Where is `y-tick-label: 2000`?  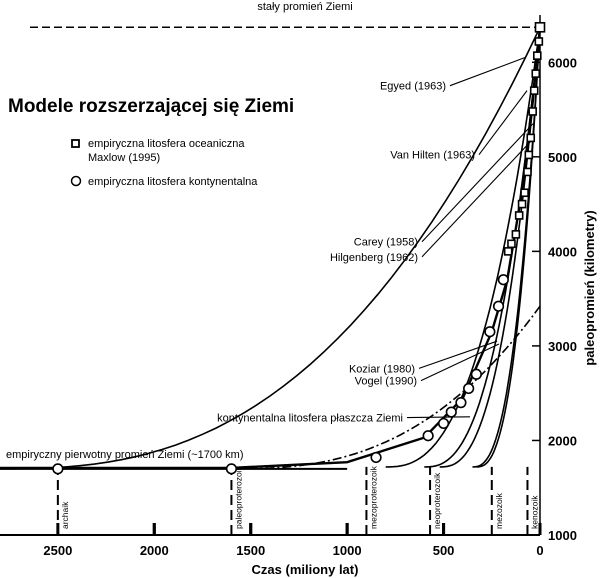 y-tick-label: 2000 is located at coordinates (562, 440).